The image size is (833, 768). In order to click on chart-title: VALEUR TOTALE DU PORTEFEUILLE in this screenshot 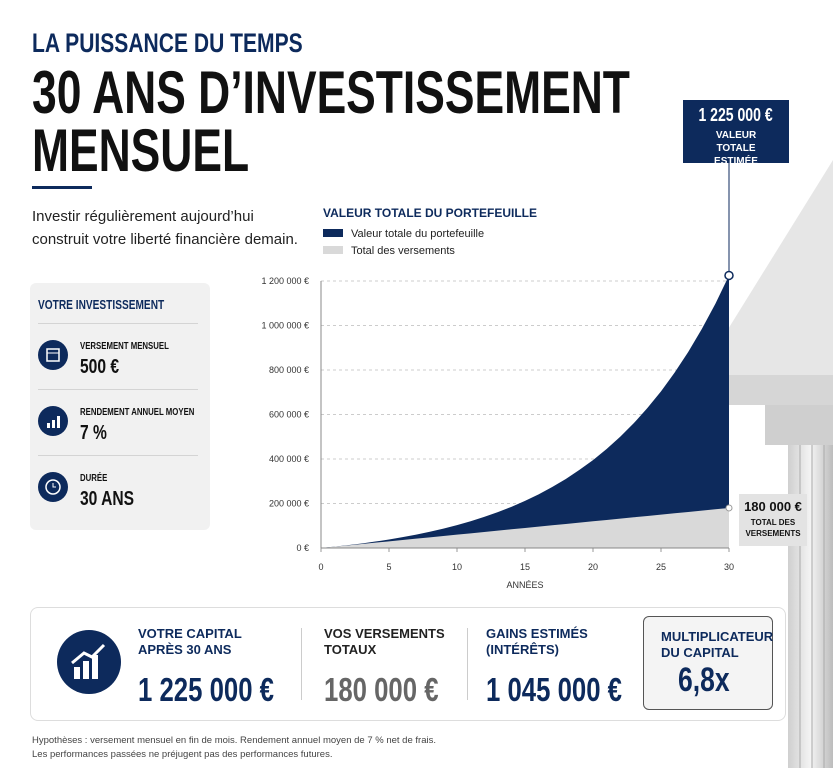, I will do `click(430, 213)`.